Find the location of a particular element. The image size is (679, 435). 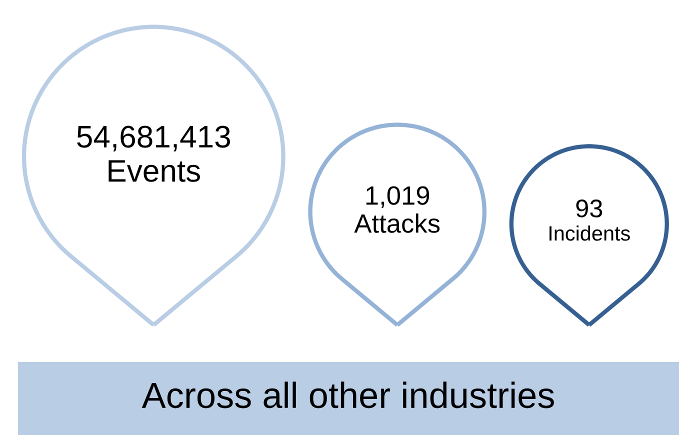

category-label: Incidents is located at coordinates (590, 233).